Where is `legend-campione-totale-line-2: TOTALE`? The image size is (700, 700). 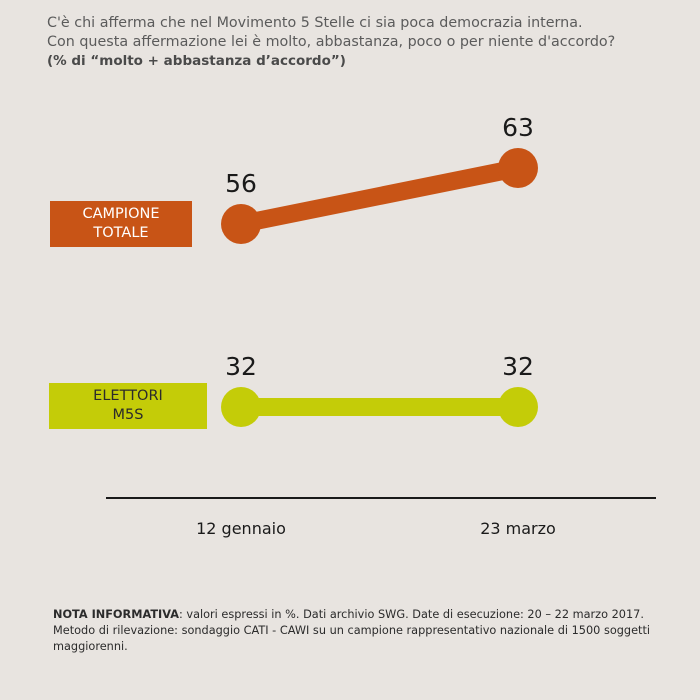 legend-campione-totale-line-2: TOTALE is located at coordinates (121, 233).